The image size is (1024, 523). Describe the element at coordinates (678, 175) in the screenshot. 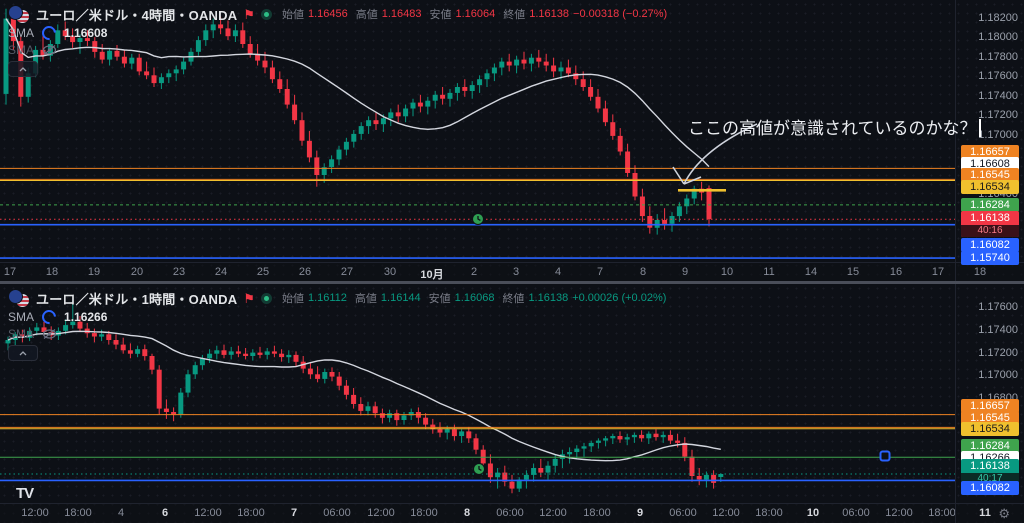

I see `arrow-barb` at that location.